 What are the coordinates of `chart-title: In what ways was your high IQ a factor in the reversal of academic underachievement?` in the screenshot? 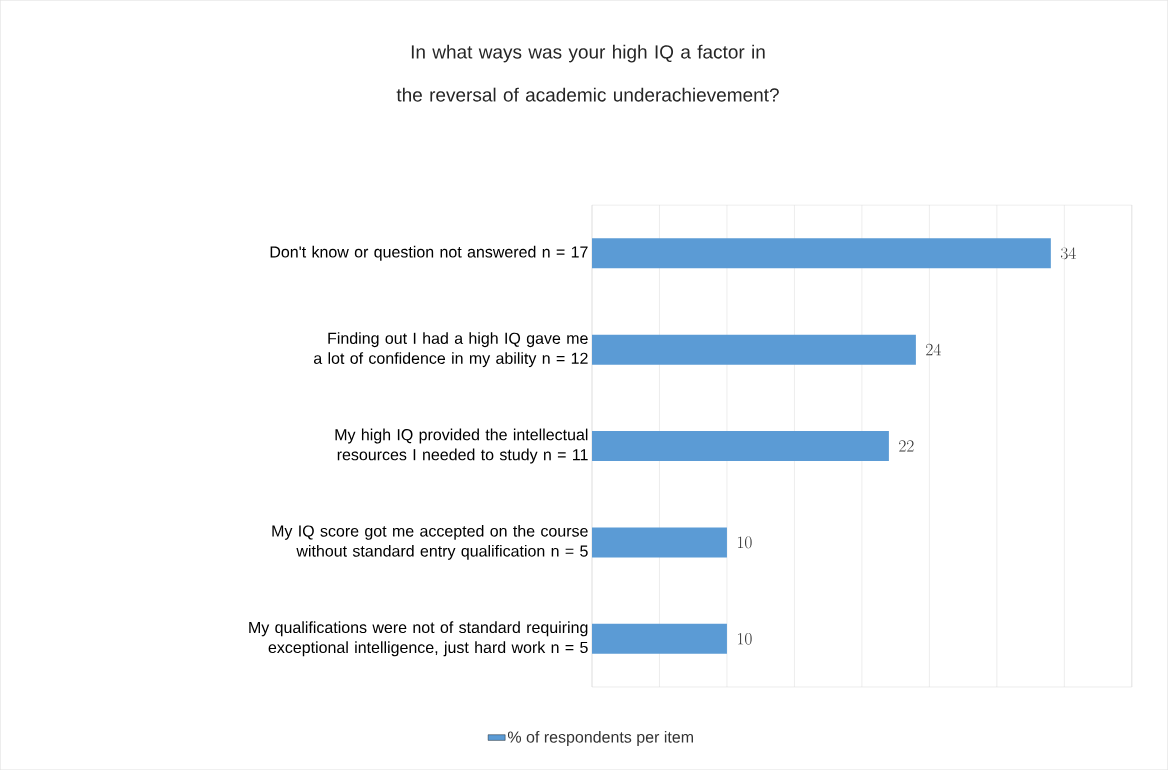 It's located at (587, 73).